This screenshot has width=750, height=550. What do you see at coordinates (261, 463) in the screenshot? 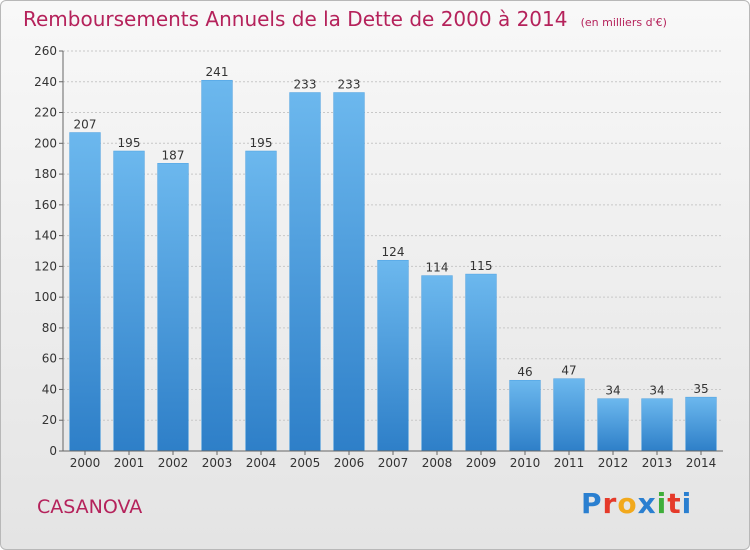
I see `x-tick-label: 2004` at bounding box center [261, 463].